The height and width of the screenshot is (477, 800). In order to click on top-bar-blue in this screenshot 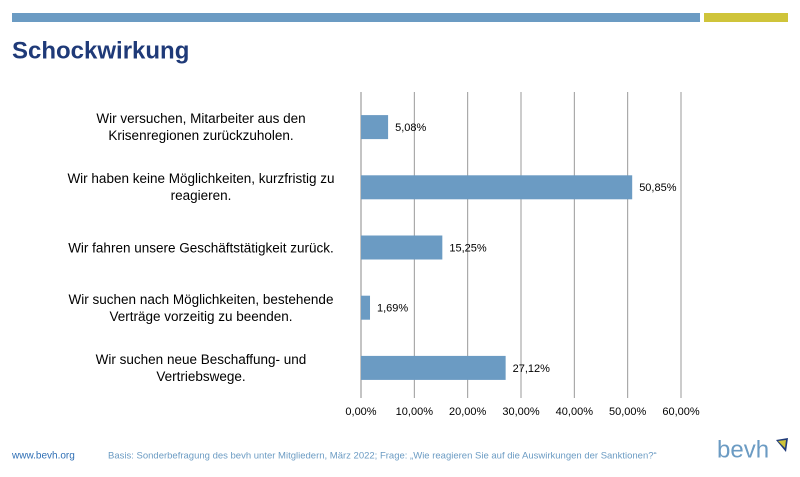, I will do `click(356, 17)`.